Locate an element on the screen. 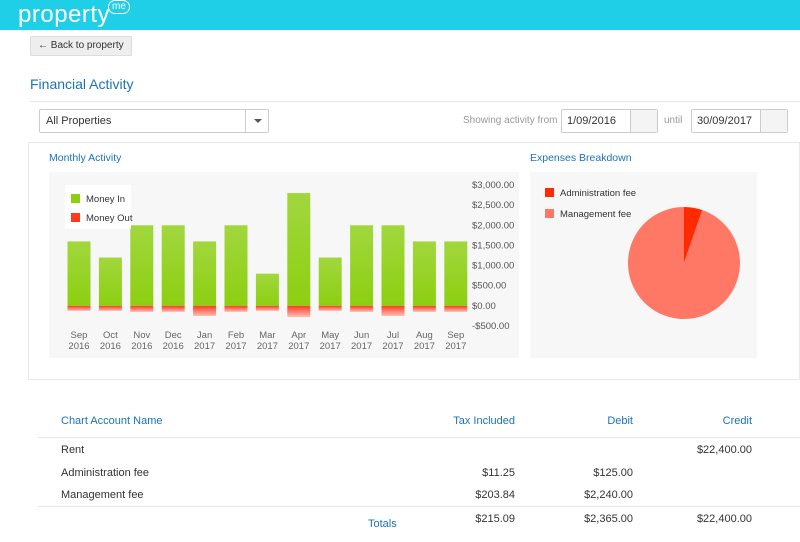 This screenshot has height=542, width=800. legend-label: Money In is located at coordinates (105, 199).